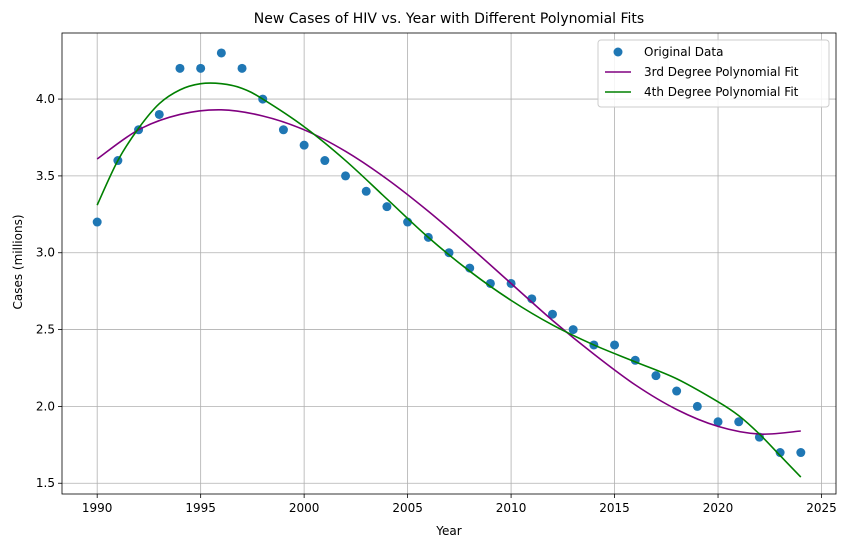 This screenshot has width=849, height=547. I want to click on y-tick-label: 3.5, so click(45, 176).